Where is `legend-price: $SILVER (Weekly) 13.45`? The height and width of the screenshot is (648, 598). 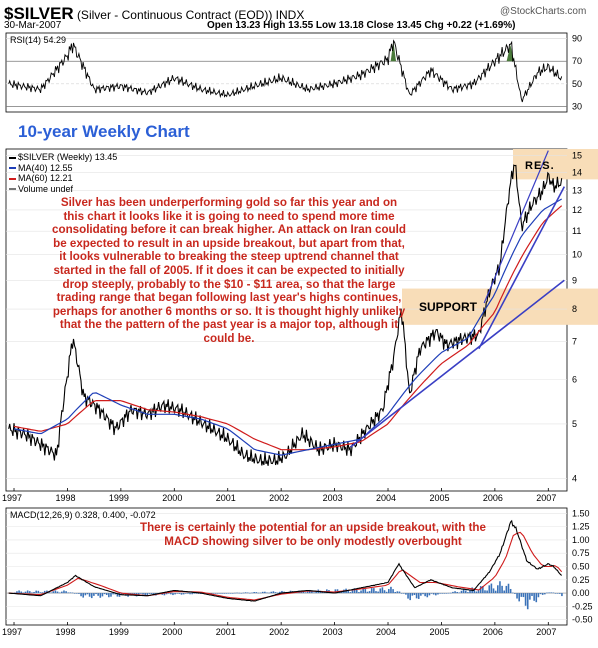
legend-price: $SILVER (Weekly) 13.45 is located at coordinates (63, 157).